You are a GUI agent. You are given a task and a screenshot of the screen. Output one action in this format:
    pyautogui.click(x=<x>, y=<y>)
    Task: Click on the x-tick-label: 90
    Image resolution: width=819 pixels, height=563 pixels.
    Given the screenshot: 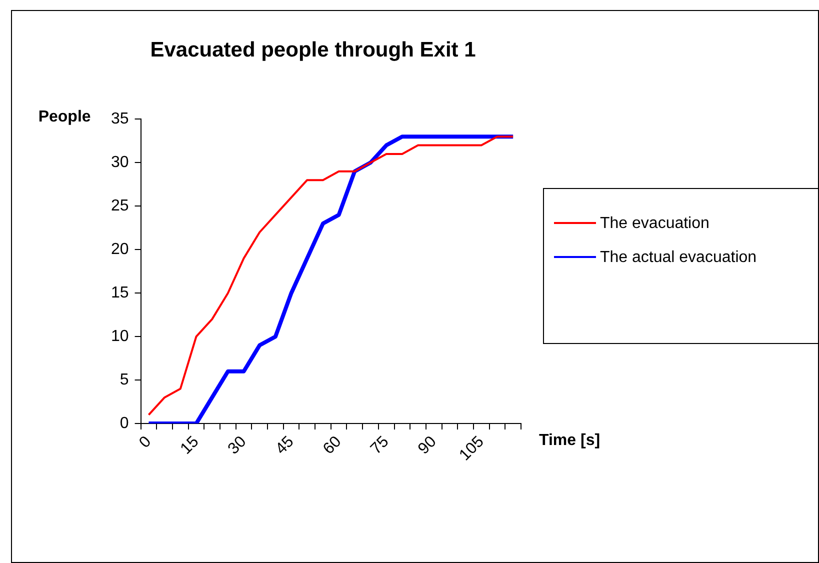 What is the action you would take?
    pyautogui.click(x=427, y=445)
    